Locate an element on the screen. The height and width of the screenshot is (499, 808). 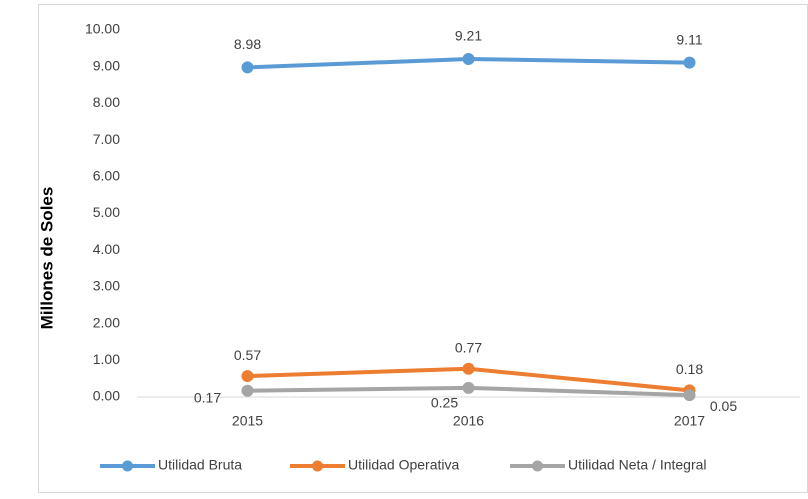
y-tick-label: 9.00 is located at coordinates (106, 65).